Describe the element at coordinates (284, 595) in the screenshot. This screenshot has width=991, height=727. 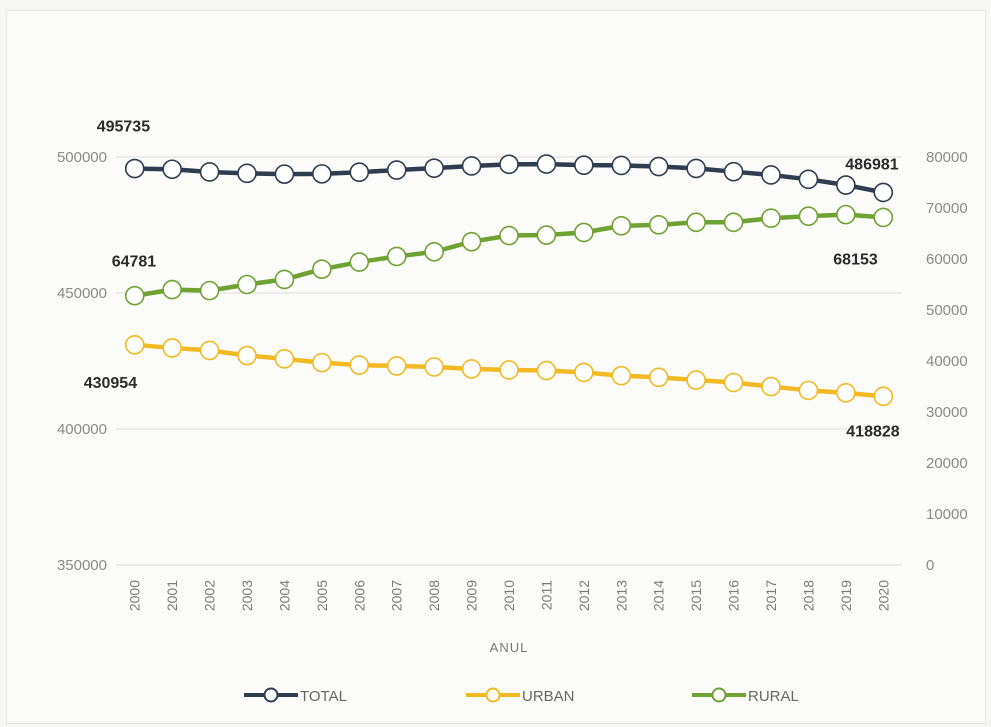
I see `x-tick-label: 2004` at that location.